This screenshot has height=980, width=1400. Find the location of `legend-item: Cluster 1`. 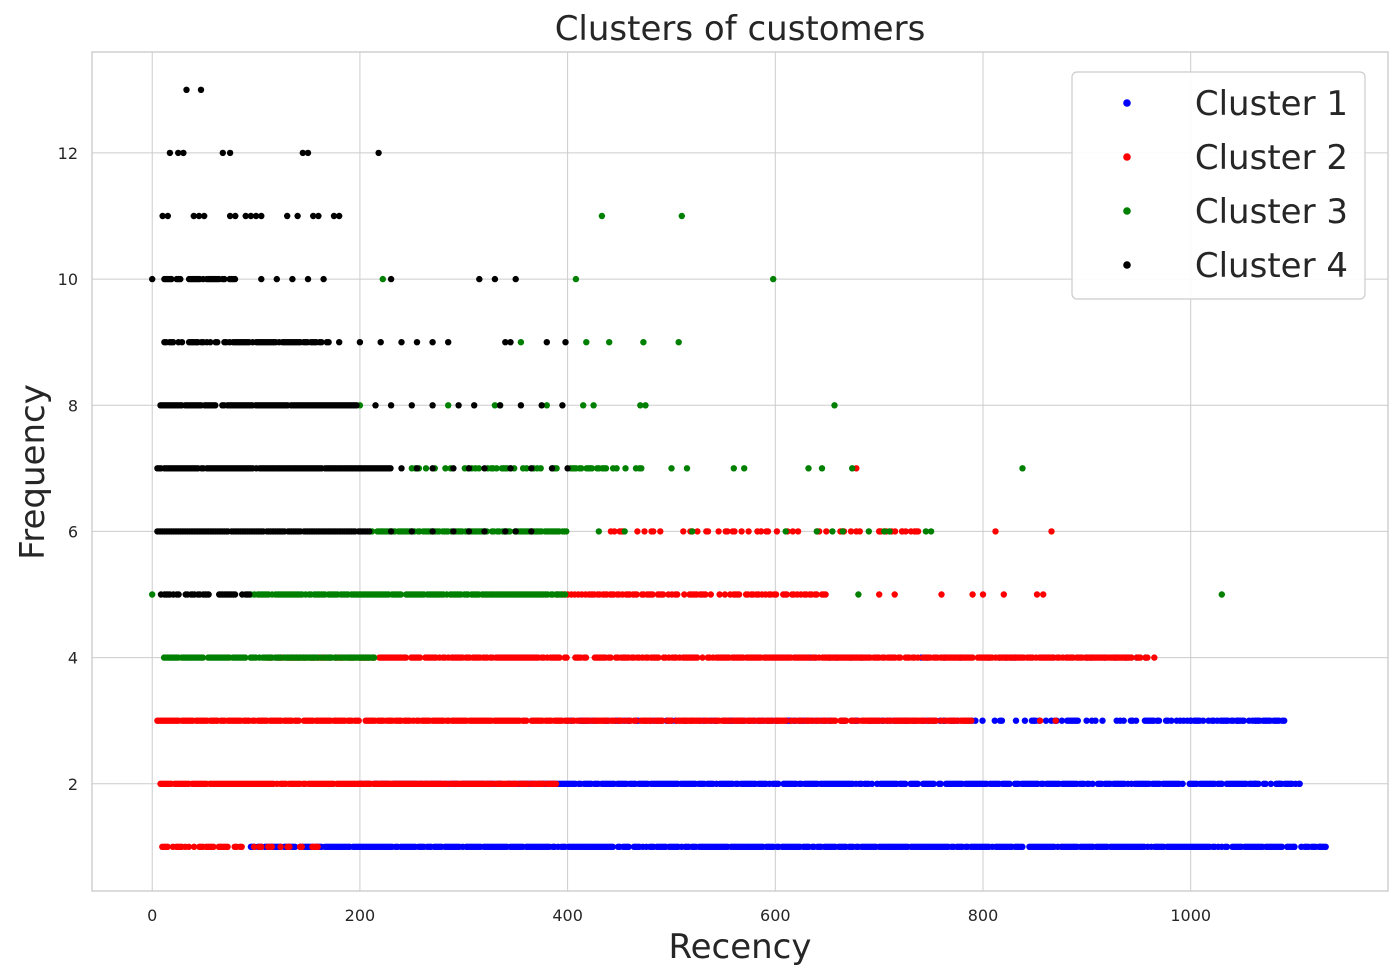

legend-item: Cluster 1 is located at coordinates (1235, 104).